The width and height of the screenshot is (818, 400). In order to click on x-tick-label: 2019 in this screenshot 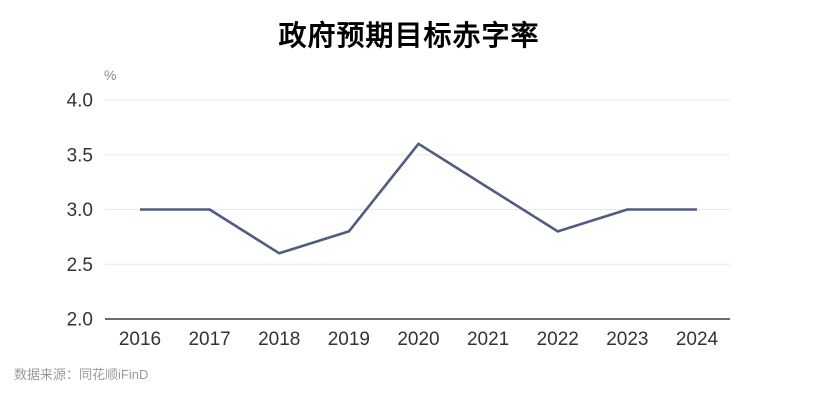, I will do `click(349, 339)`.